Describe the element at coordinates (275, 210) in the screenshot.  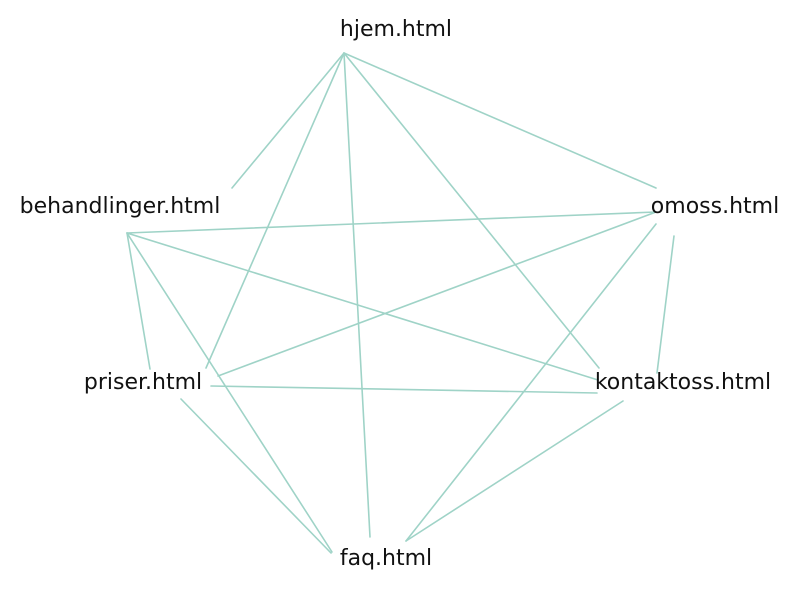
I see `edge-hjem-priser` at that location.